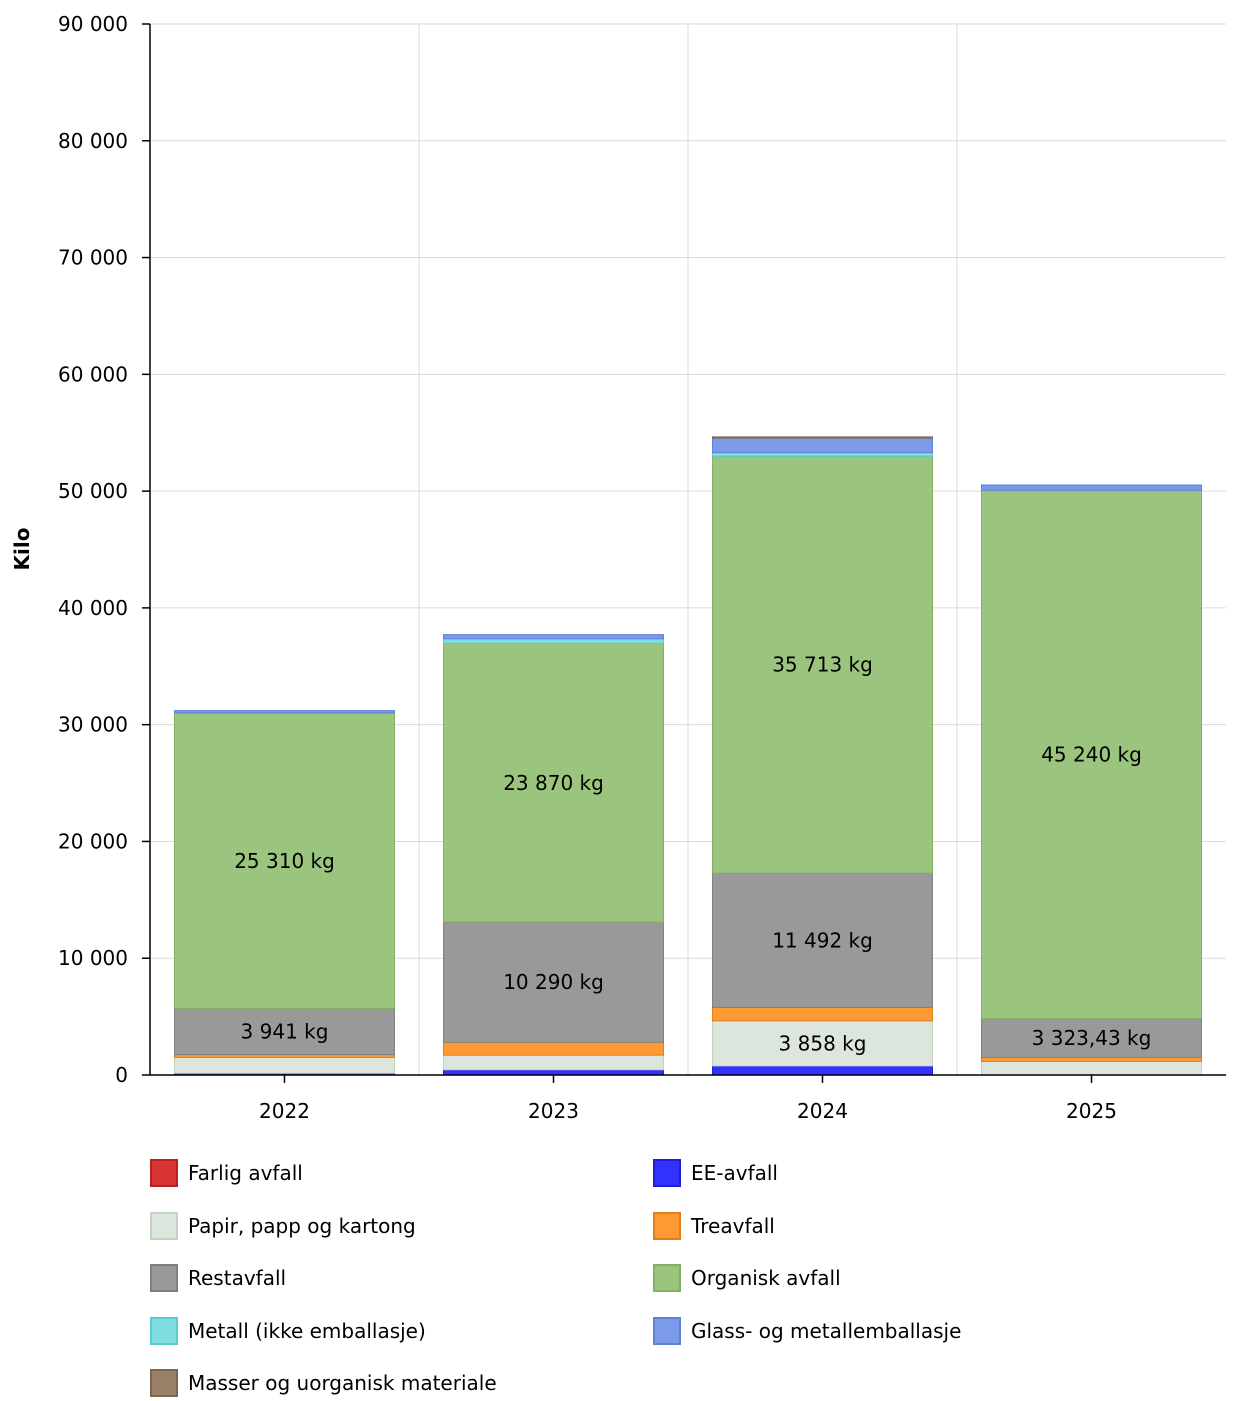  What do you see at coordinates (93, 258) in the screenshot?
I see `y-tick-label: 70 000` at bounding box center [93, 258].